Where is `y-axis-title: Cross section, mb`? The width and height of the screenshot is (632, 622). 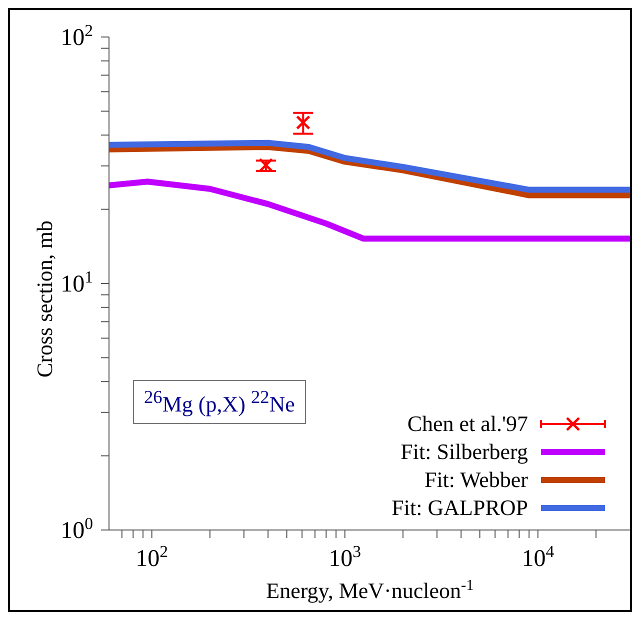 y-axis-title: Cross section, mb is located at coordinates (44, 299).